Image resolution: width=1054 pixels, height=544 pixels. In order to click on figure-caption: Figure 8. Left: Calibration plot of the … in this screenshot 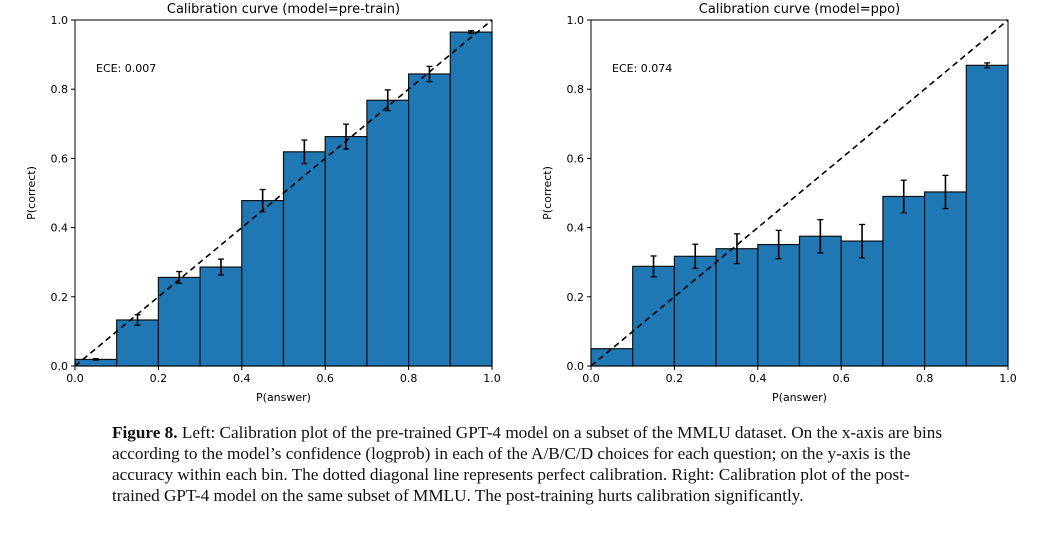, I will do `click(532, 464)`.